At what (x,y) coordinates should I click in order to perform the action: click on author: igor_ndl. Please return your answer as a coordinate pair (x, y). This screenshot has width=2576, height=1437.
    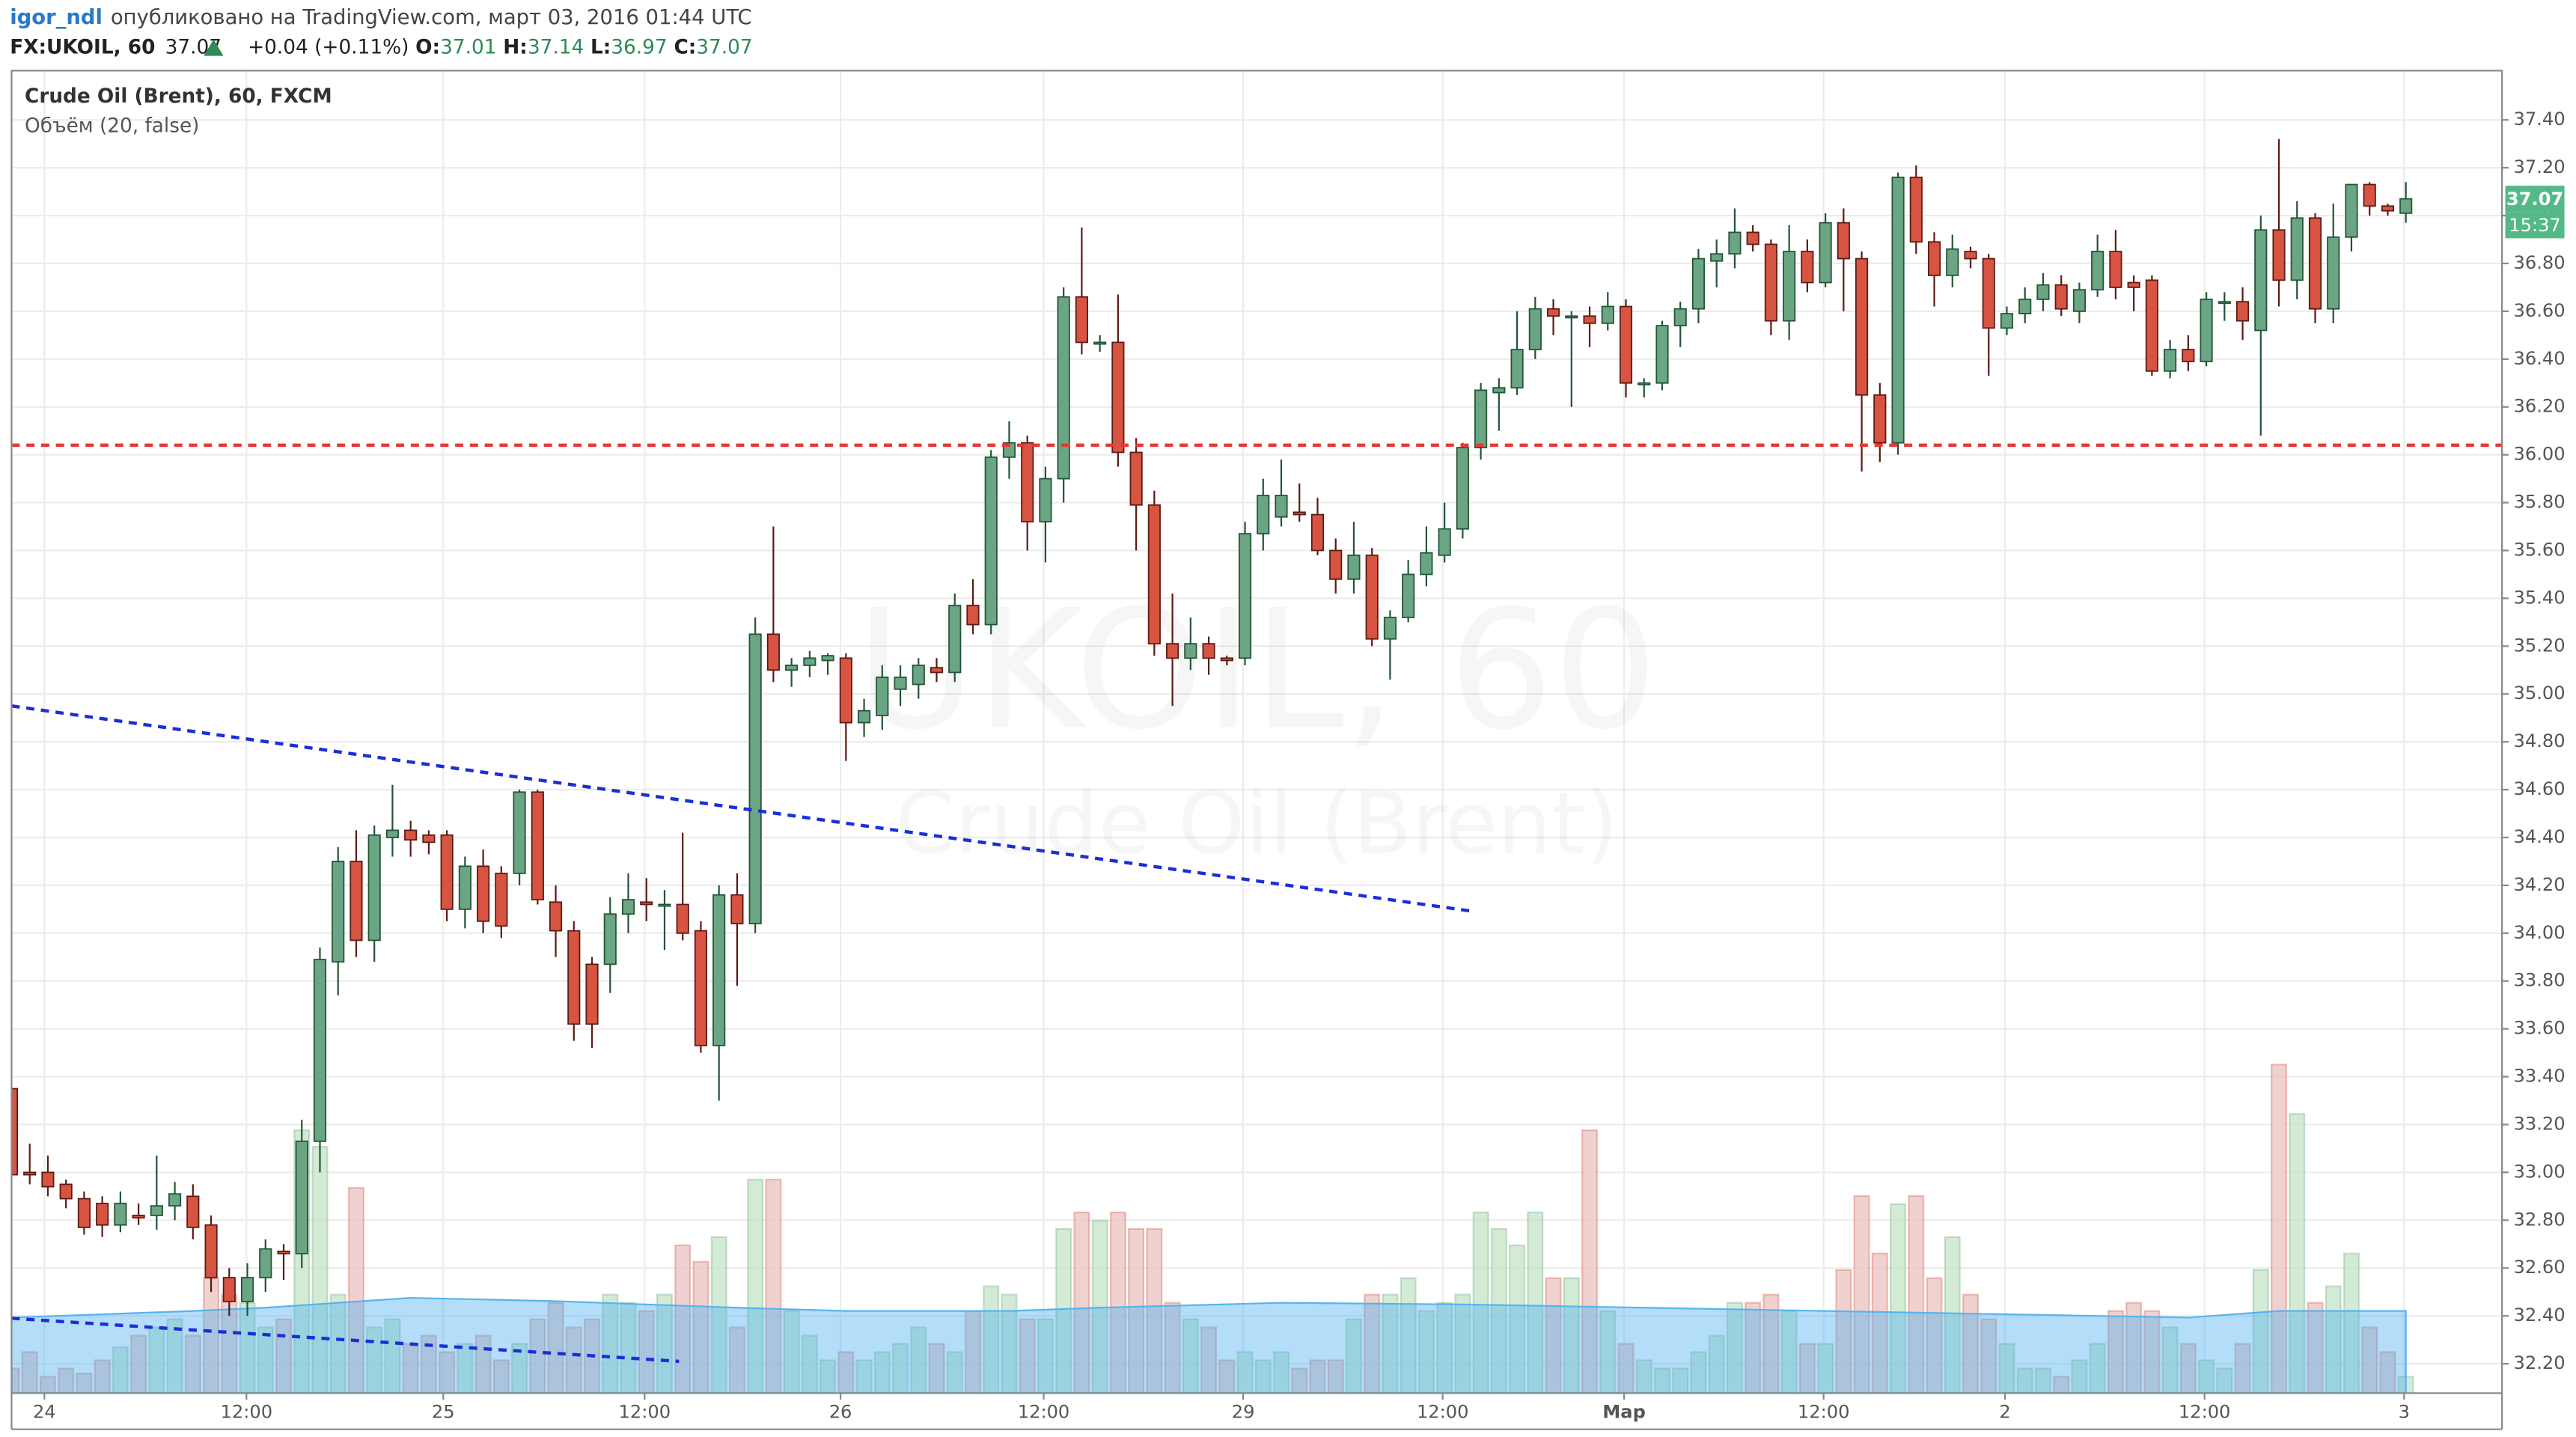
    Looking at the image, I should click on (56, 17).